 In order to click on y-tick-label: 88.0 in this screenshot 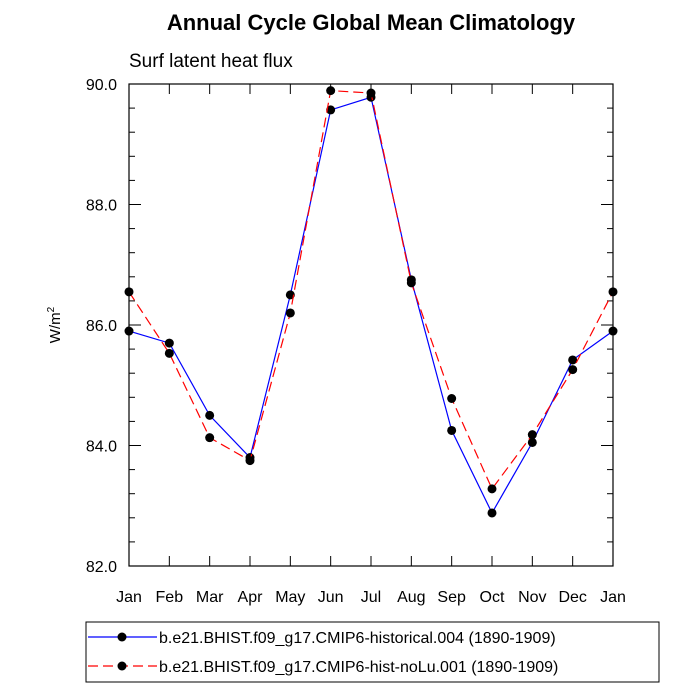, I will do `click(101, 206)`.